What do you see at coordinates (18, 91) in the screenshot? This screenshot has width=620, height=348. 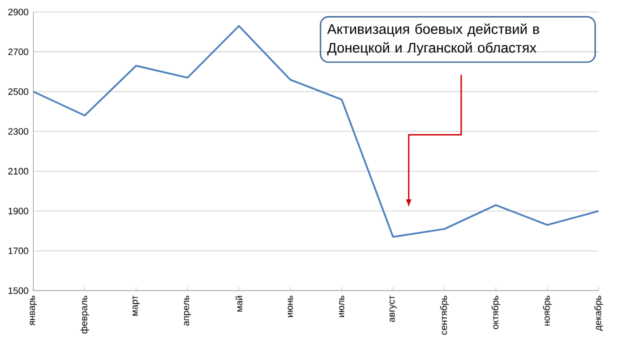 I see `y-tick-label: 2500` at bounding box center [18, 91].